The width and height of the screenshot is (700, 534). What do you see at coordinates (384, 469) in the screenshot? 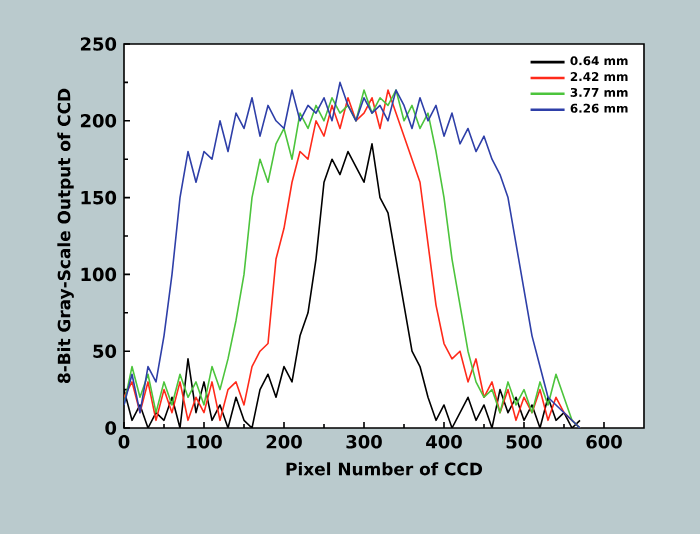
I see `x-axis-title: Pixel Number of CCD` at bounding box center [384, 469].